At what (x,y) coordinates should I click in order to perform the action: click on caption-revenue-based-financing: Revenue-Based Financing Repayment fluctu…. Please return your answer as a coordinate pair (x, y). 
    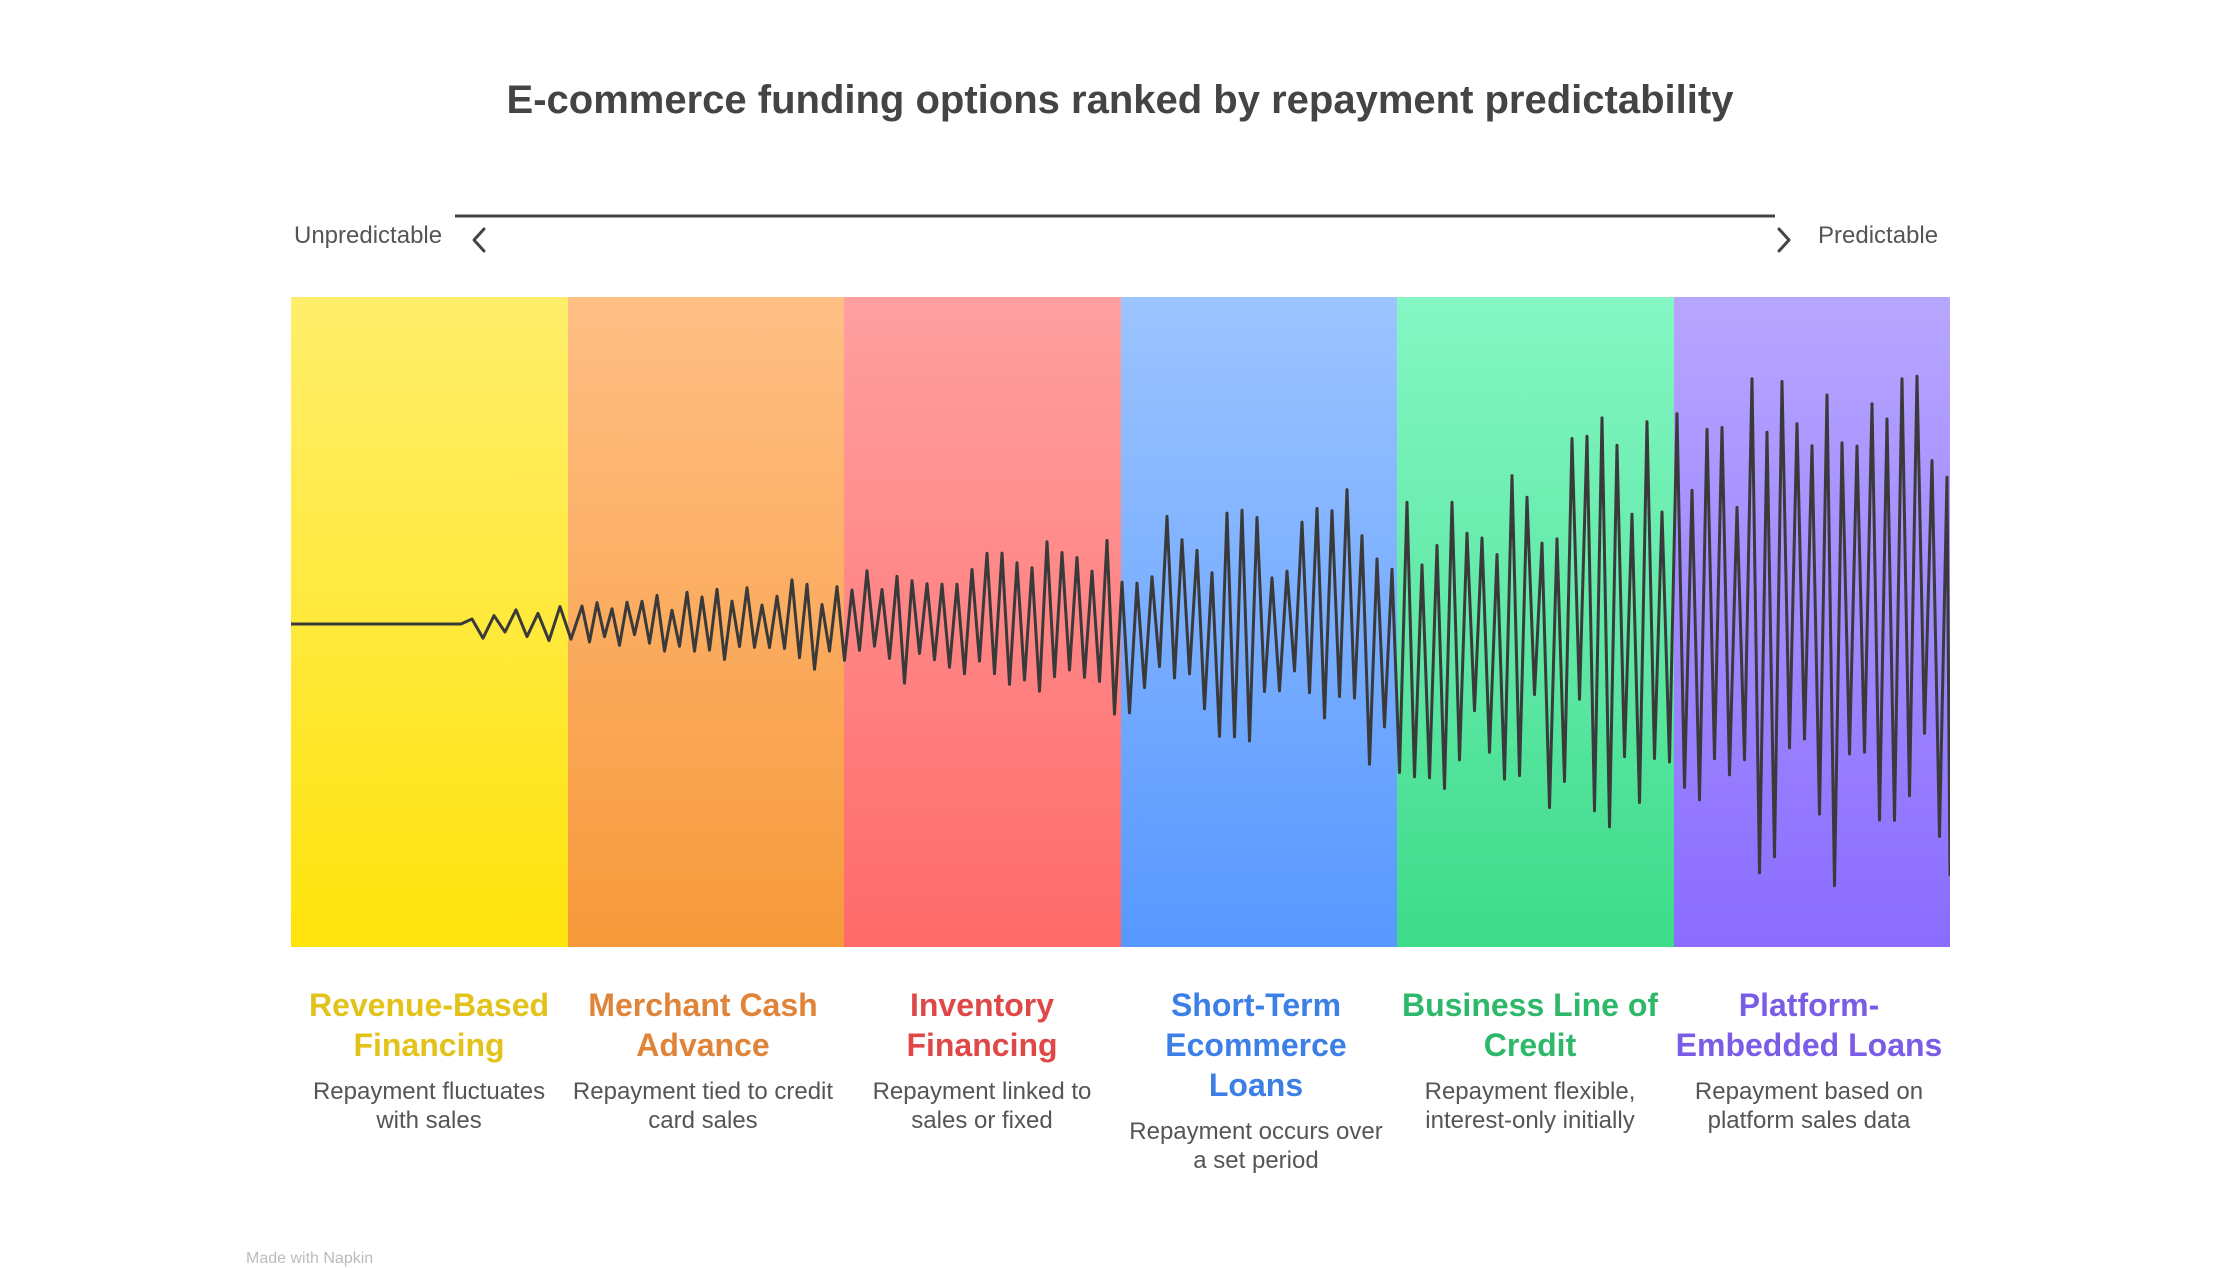
    Looking at the image, I should click on (429, 1060).